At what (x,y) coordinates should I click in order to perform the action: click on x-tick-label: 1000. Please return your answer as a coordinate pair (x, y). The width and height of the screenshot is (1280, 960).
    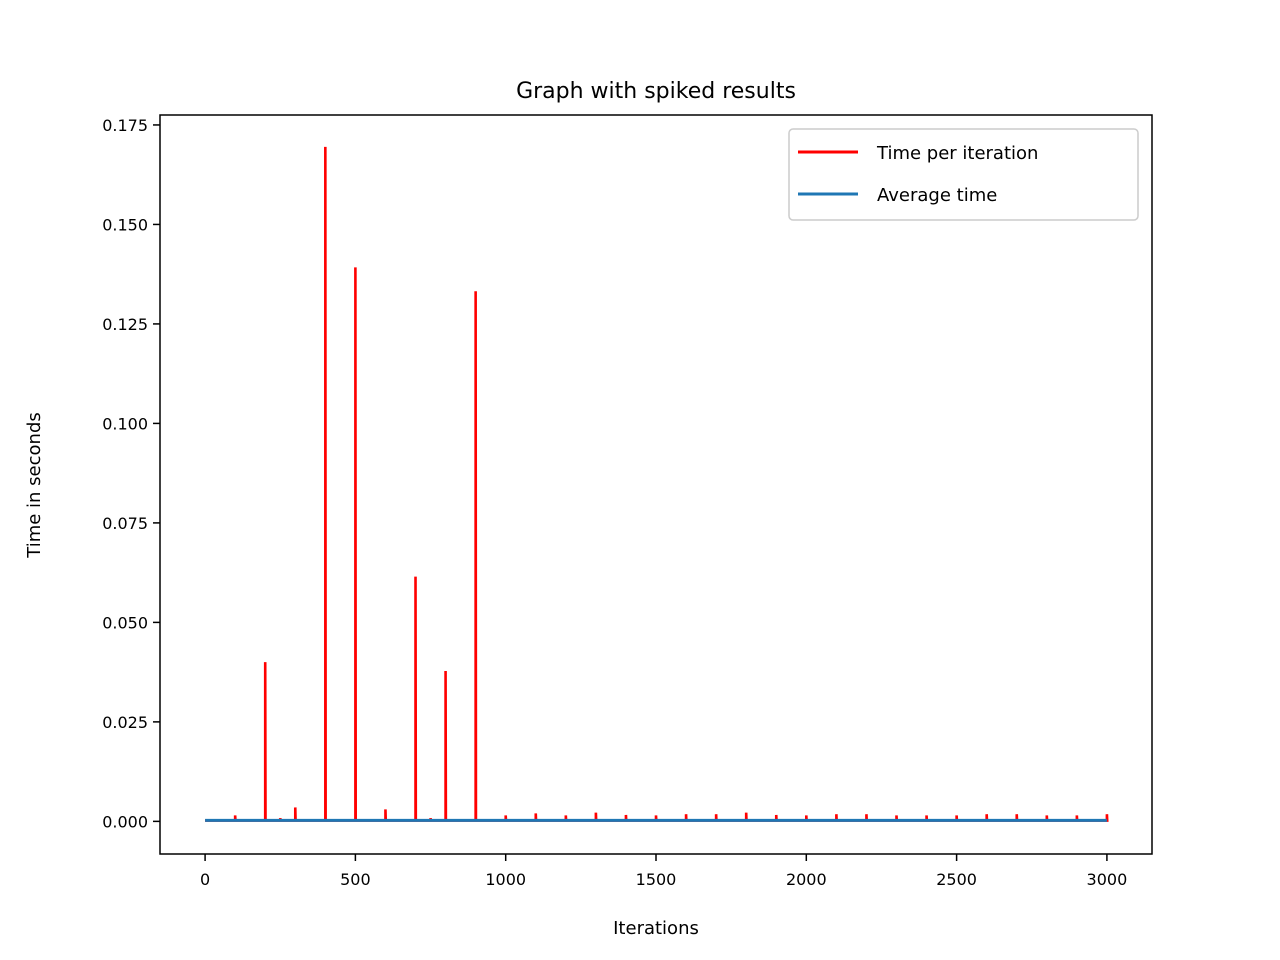
    Looking at the image, I should click on (505, 879).